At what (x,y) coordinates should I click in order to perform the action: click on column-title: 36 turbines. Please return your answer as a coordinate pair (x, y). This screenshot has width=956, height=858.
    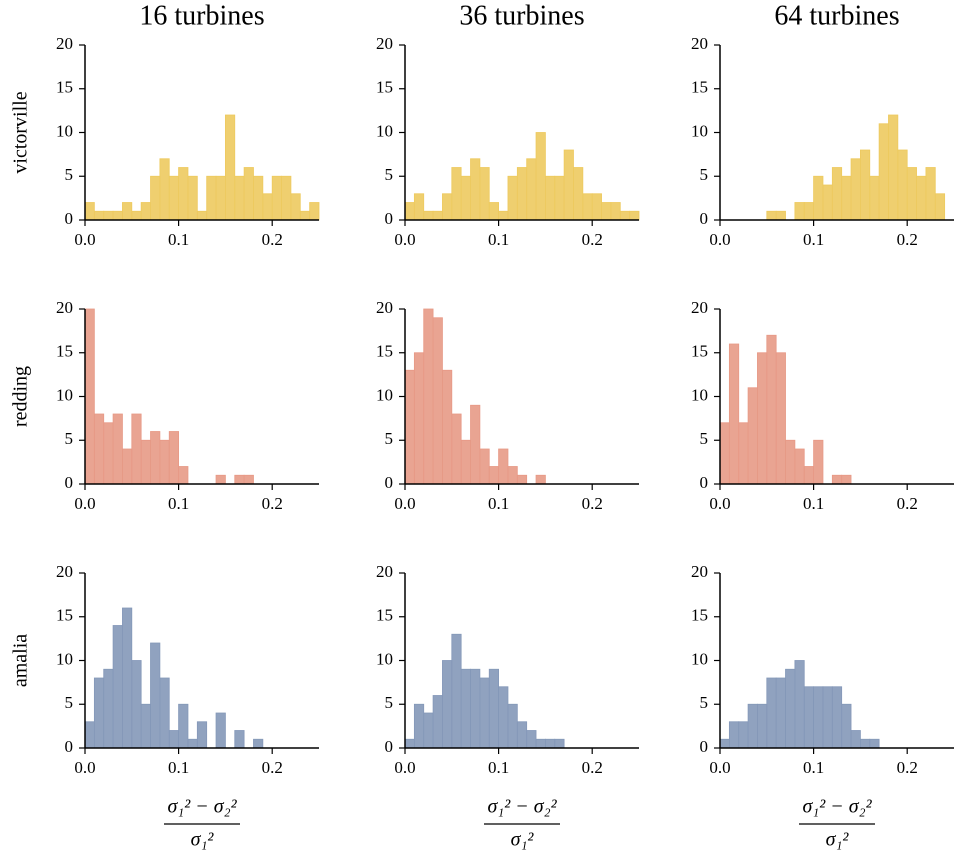
    Looking at the image, I should click on (521, 15).